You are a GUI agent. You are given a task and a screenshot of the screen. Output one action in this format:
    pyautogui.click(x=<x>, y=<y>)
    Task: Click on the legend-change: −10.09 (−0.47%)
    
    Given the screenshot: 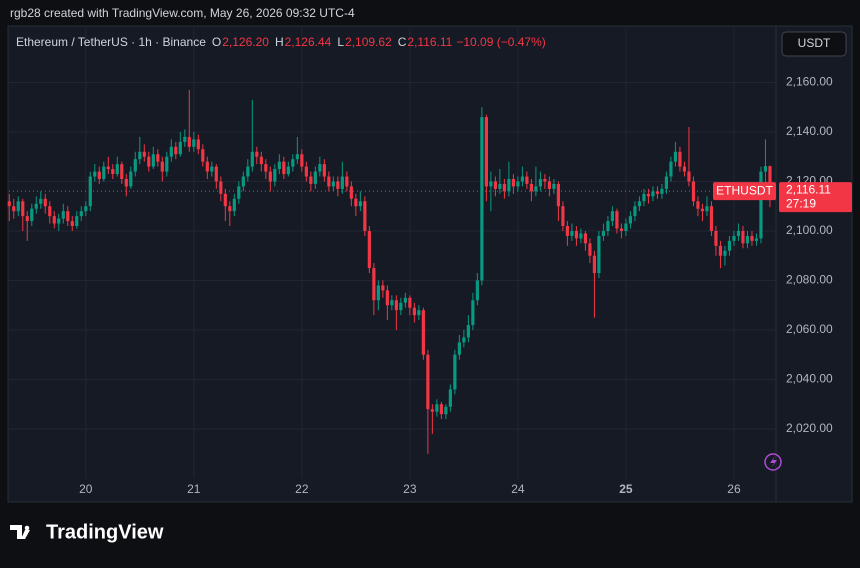 What is the action you would take?
    pyautogui.click(x=500, y=42)
    